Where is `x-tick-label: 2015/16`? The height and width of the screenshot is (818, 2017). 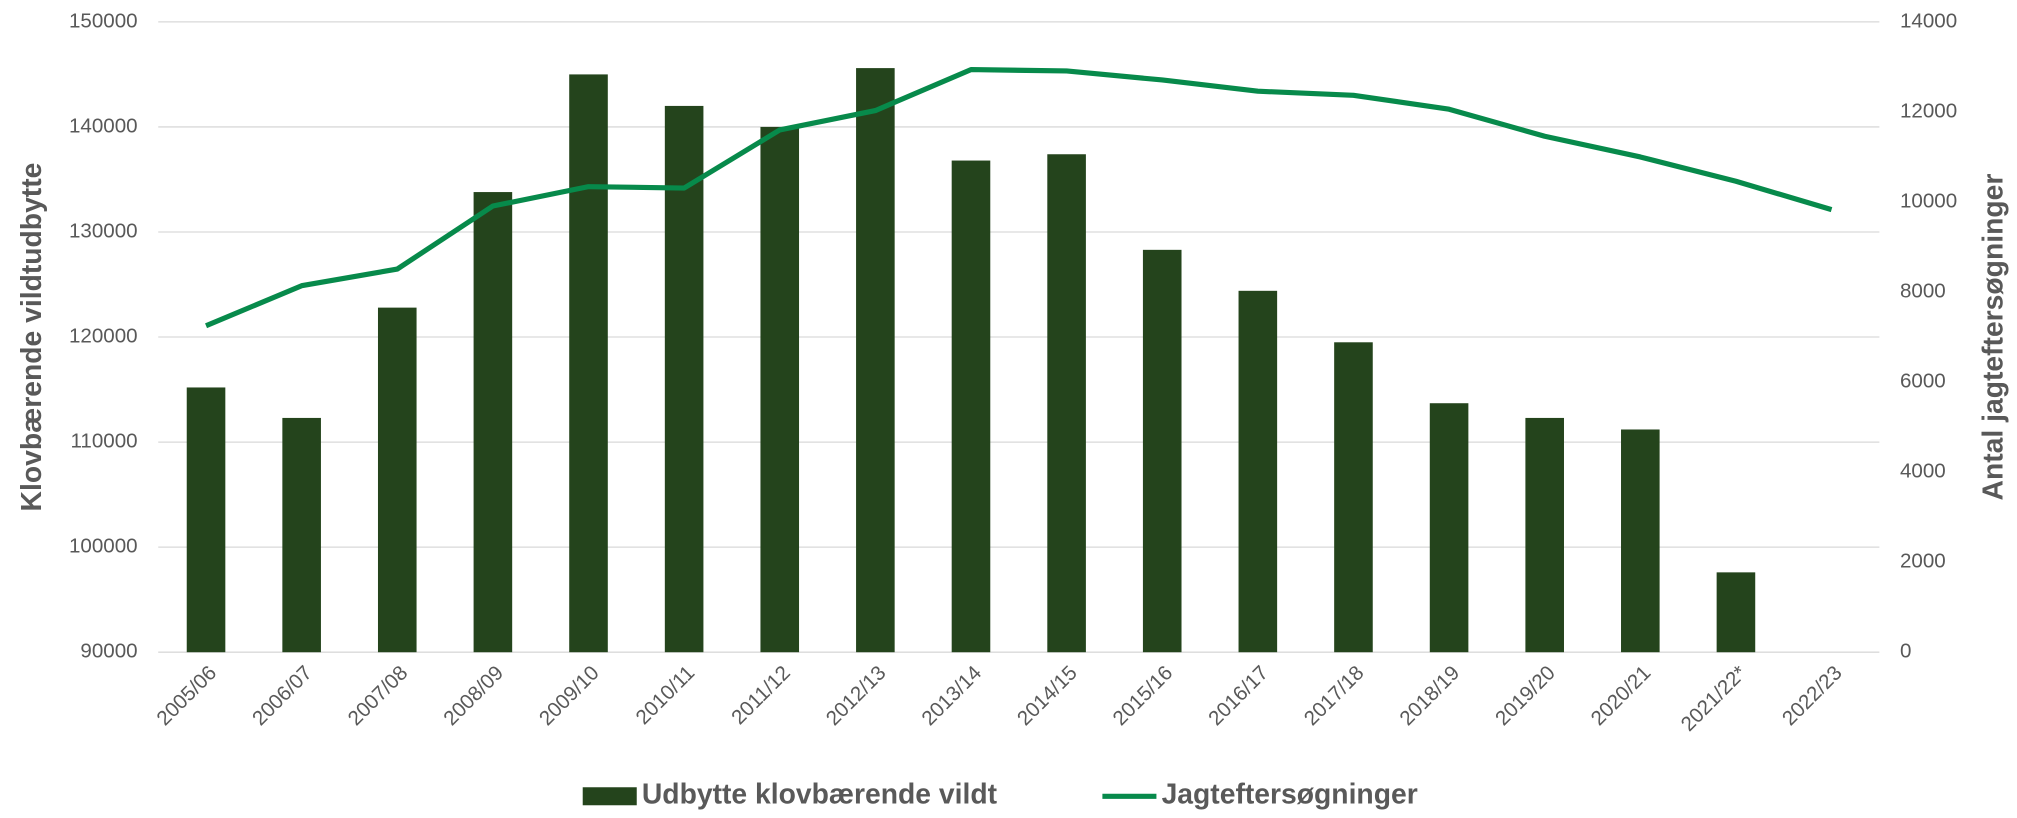
x-tick-label: 2015/16 is located at coordinates (1142, 695).